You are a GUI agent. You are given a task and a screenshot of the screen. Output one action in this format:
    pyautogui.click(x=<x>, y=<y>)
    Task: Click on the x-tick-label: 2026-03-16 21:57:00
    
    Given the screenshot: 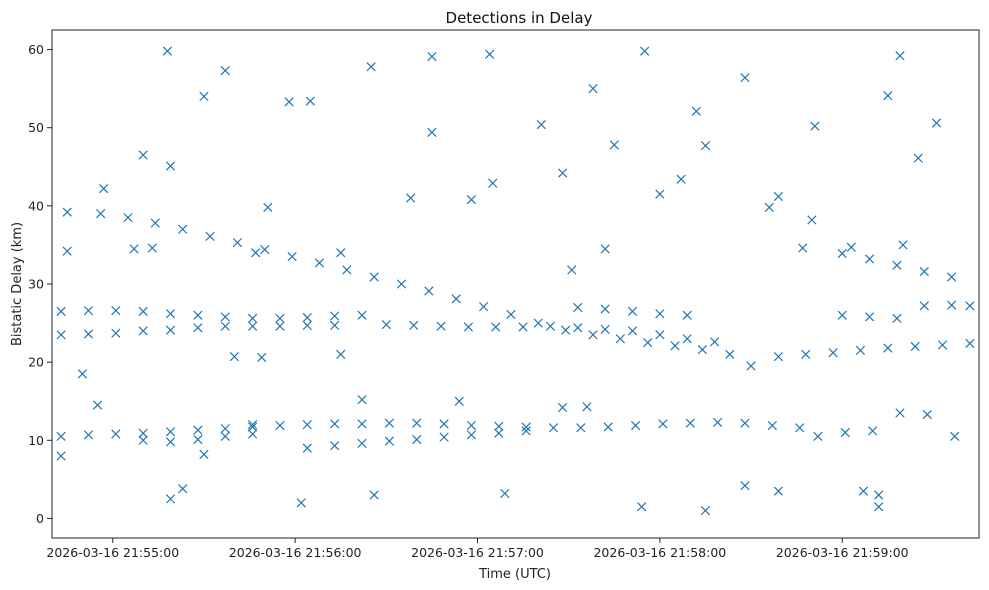 What is the action you would take?
    pyautogui.click(x=477, y=552)
    